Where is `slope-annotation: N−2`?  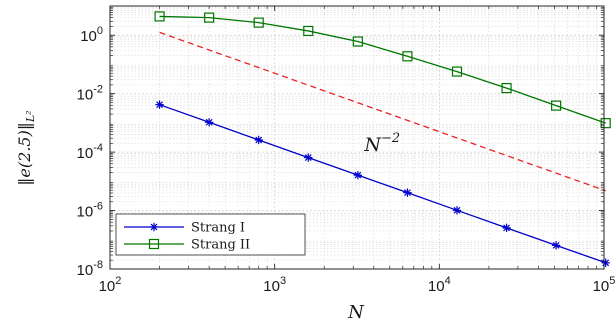 slope-annotation: N−2 is located at coordinates (381, 143).